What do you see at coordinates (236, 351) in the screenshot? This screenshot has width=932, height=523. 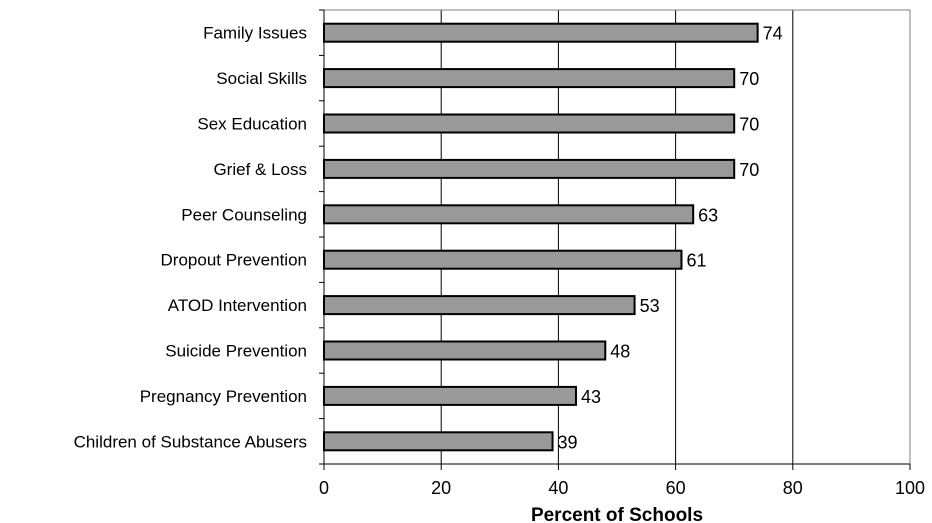 I see `category-label: Suicide Prevention` at bounding box center [236, 351].